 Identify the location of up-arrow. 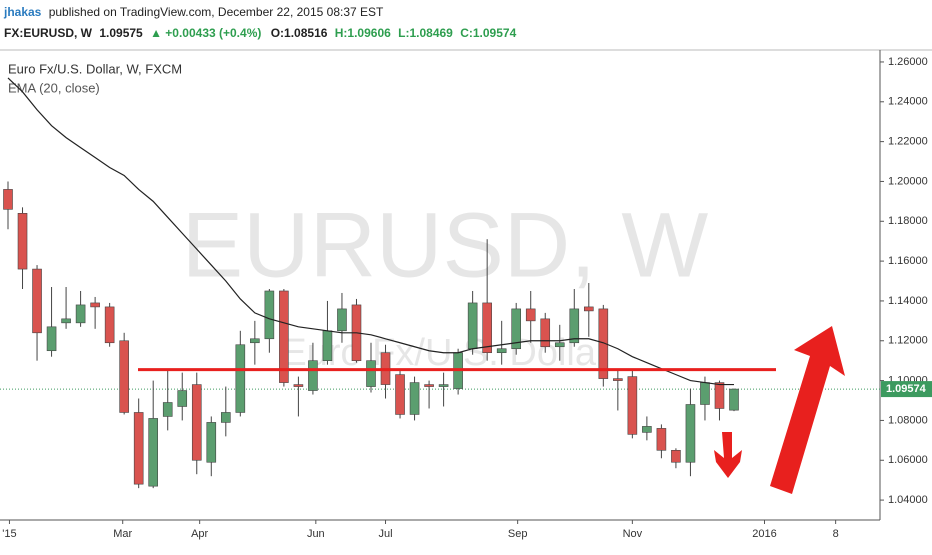
(807, 410).